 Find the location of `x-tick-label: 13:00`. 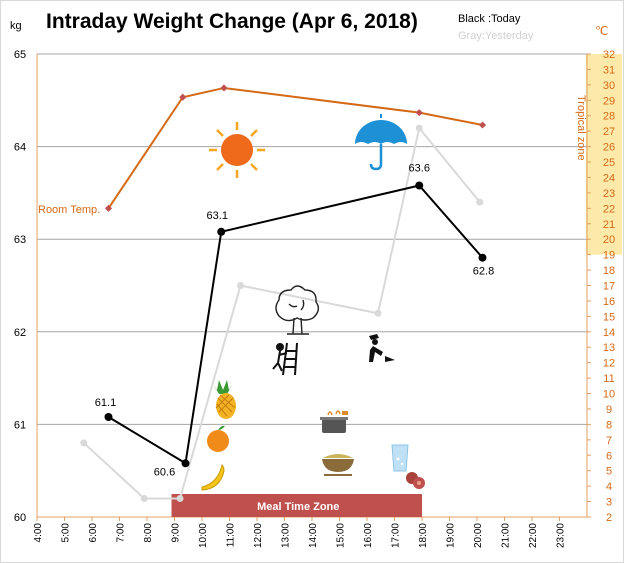

x-tick-label: 13:00 is located at coordinates (286, 535).